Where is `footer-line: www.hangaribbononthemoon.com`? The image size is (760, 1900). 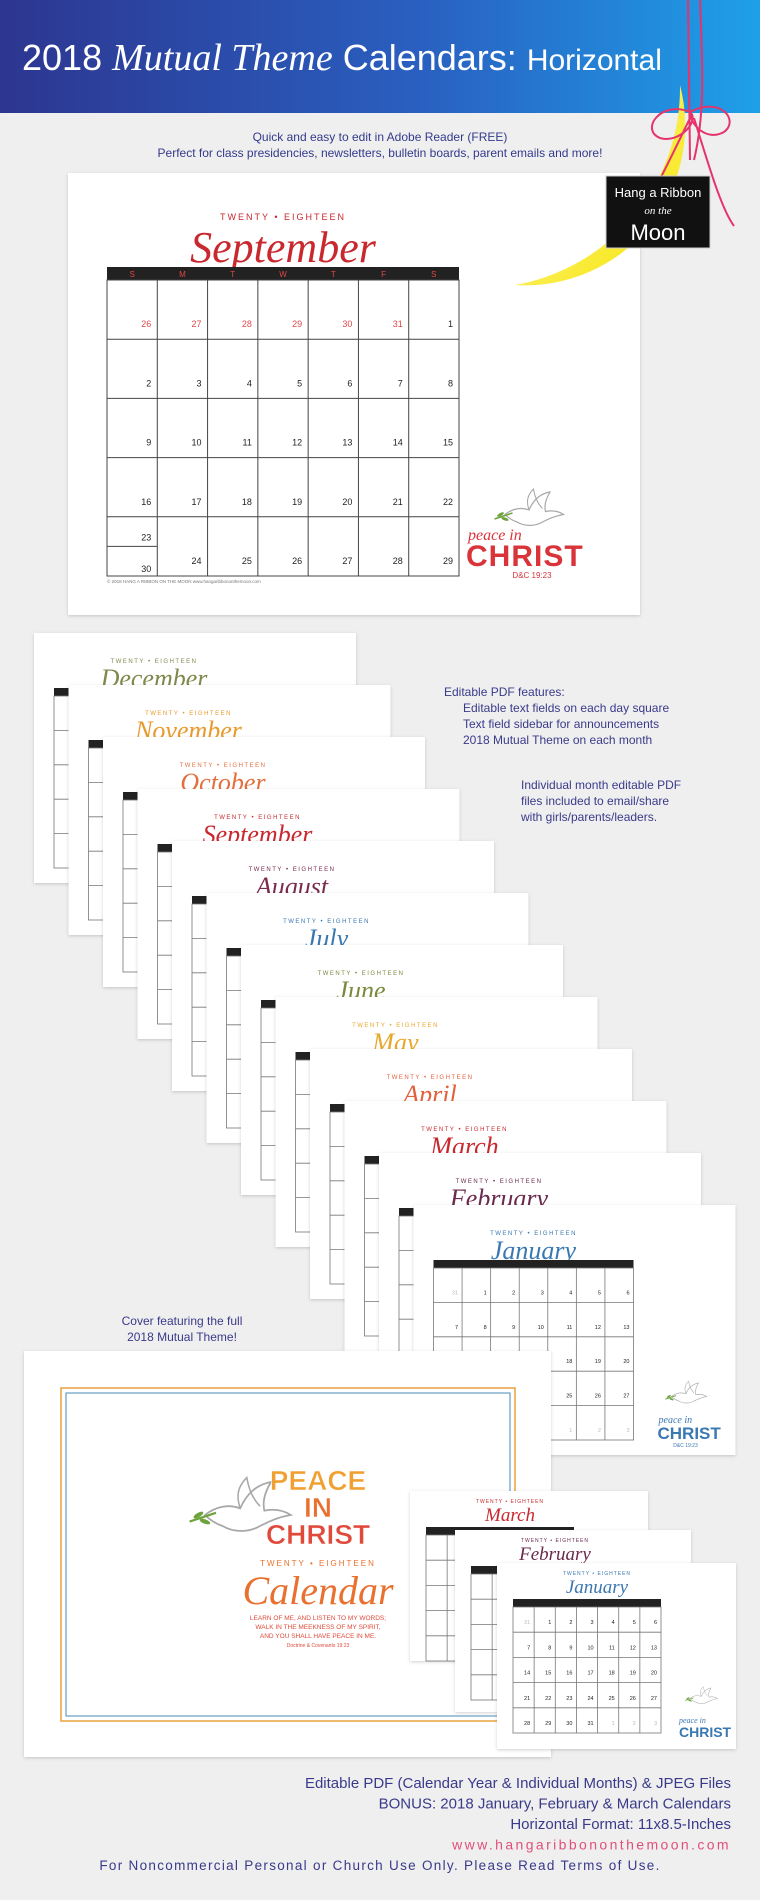 footer-line: www.hangaribbononthemoon.com is located at coordinates (591, 1845).